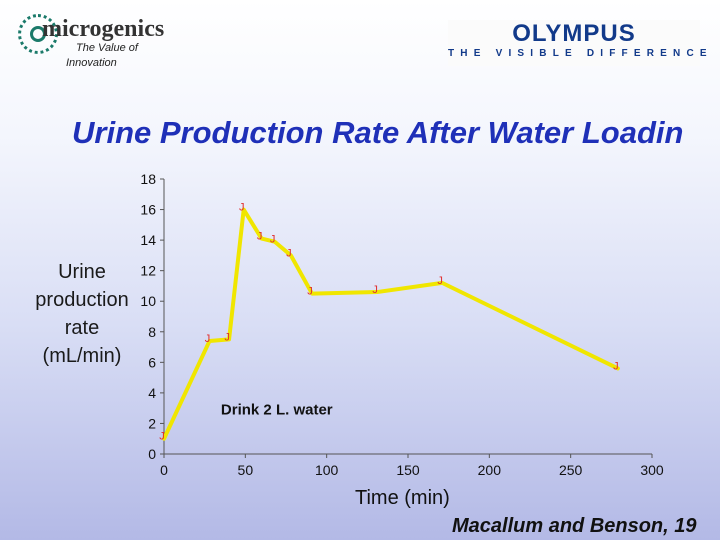  I want to click on x-tick-label: 50, so click(246, 470).